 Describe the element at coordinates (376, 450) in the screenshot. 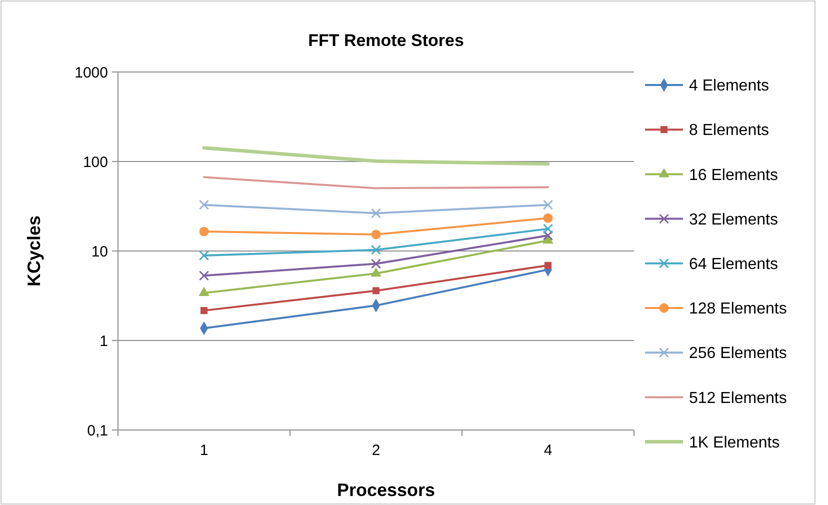

I see `x-tick-label: 2` at that location.